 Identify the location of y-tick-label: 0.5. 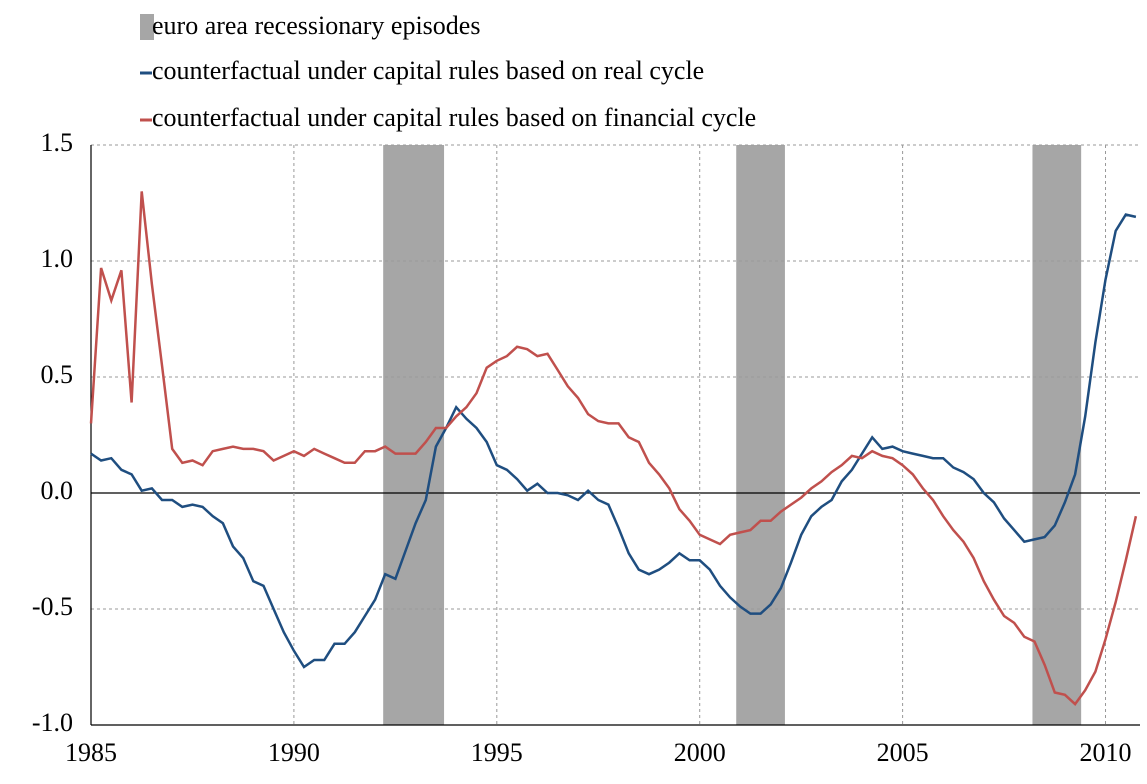
(57, 374).